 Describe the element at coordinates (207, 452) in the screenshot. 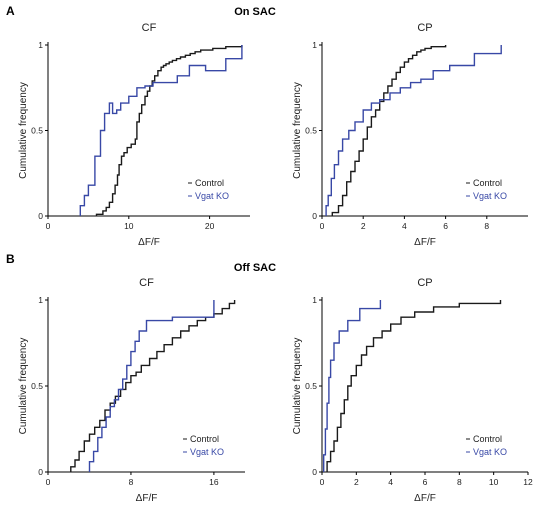

I see `chart-b-cf-legend-label-vgat-ko: Vgat KO` at that location.